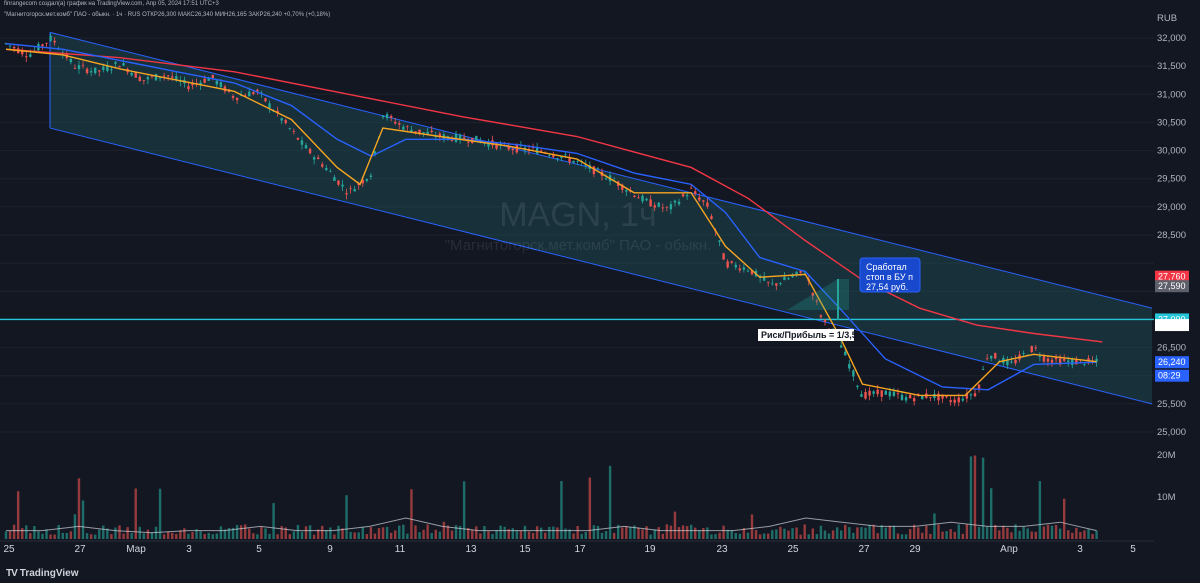 Image resolution: width=1200 pixels, height=583 pixels. What do you see at coordinates (400, 549) in the screenshot?
I see `time-tick-label: 11` at bounding box center [400, 549].